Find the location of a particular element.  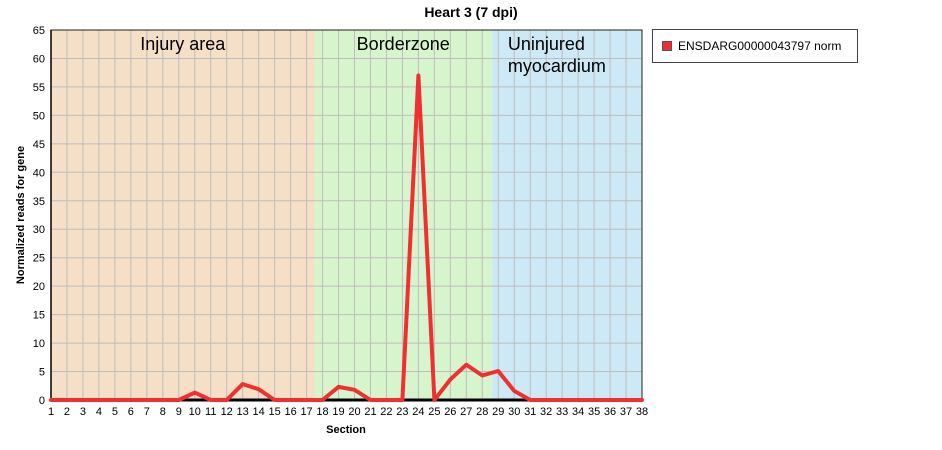

x-tick-label: 22 is located at coordinates (386, 412).